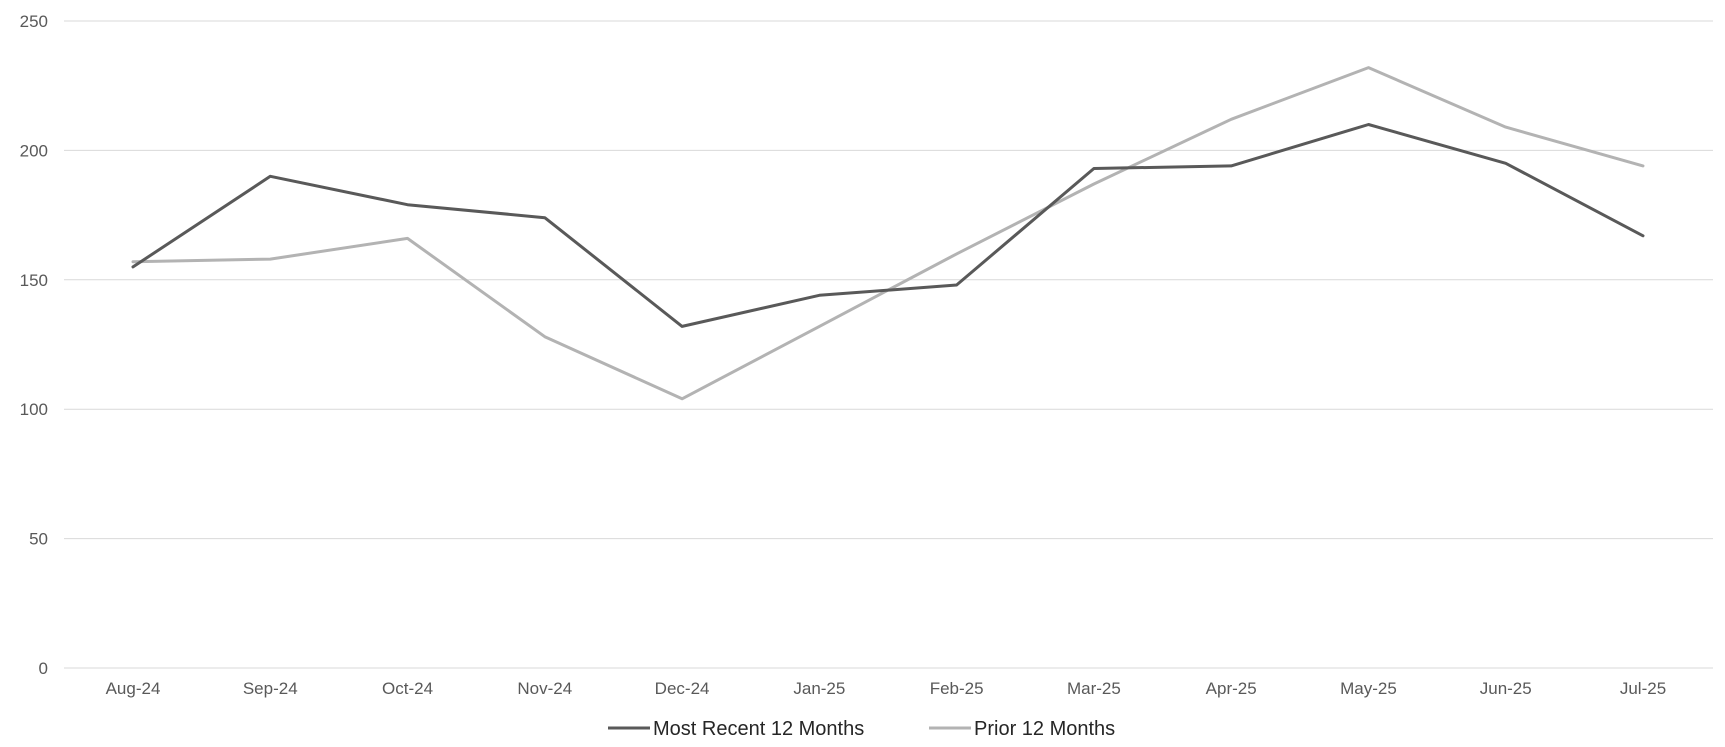  Describe the element at coordinates (1643, 688) in the screenshot. I see `x-tick-label: Jul-25` at that location.